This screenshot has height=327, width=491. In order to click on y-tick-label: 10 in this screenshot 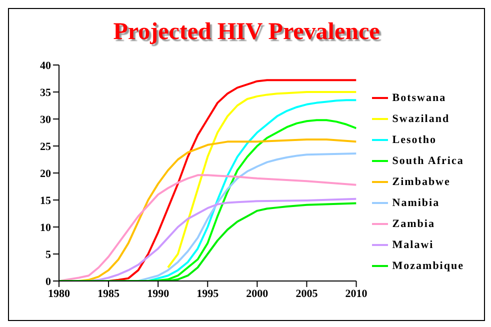, I will do `click(46, 228)`.